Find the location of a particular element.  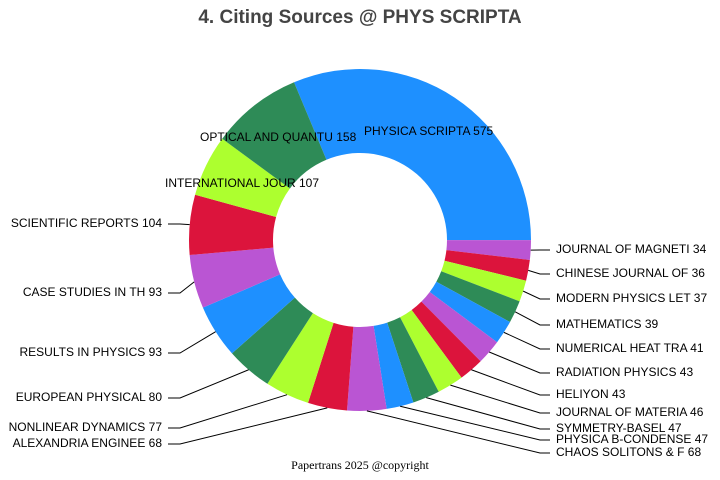

slice-label: ALEXANDRIA ENGINEE 68 is located at coordinates (88, 443).